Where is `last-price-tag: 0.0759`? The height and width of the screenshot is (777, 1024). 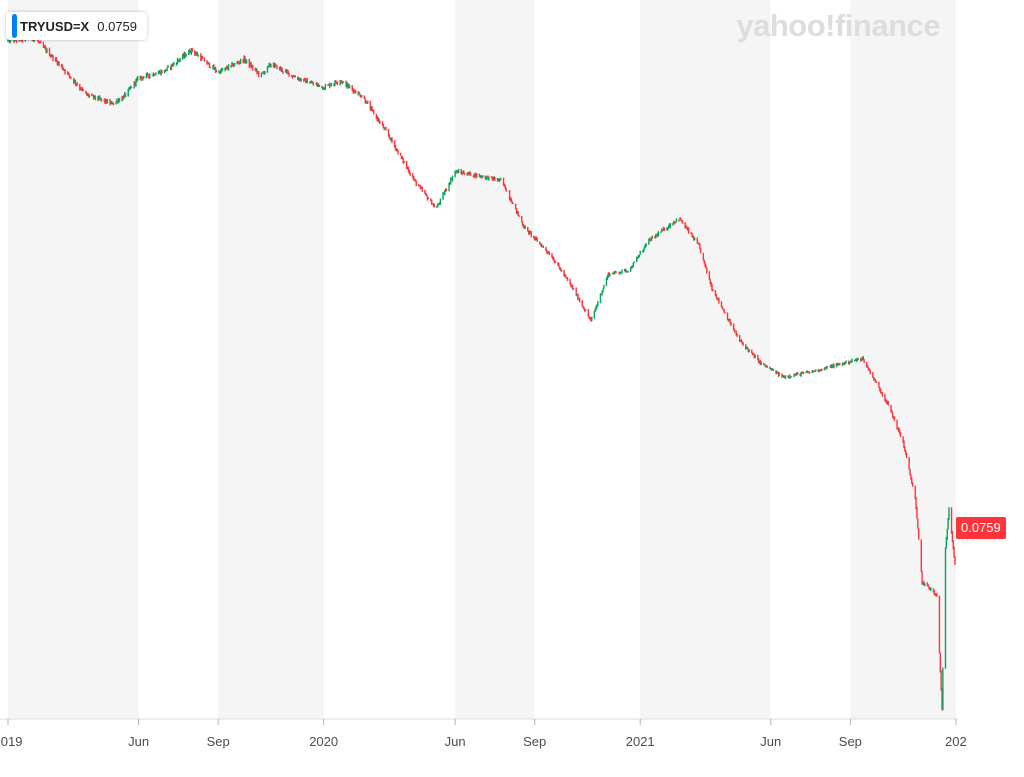 last-price-tag: 0.0759 is located at coordinates (981, 528).